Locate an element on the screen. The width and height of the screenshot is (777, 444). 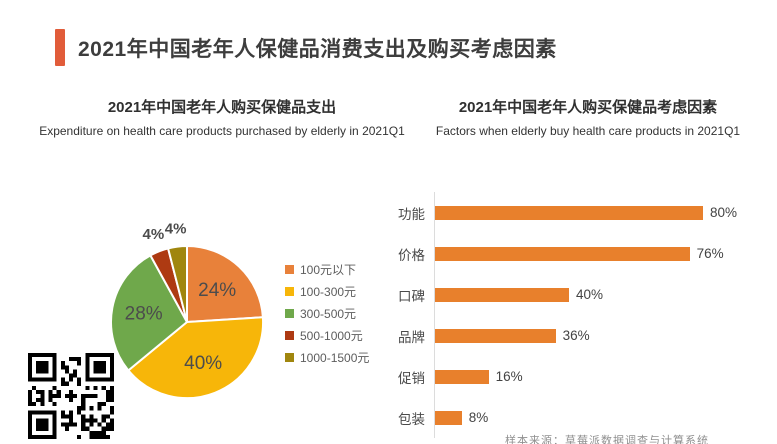
bar-track: 76% is located at coordinates (602, 253).